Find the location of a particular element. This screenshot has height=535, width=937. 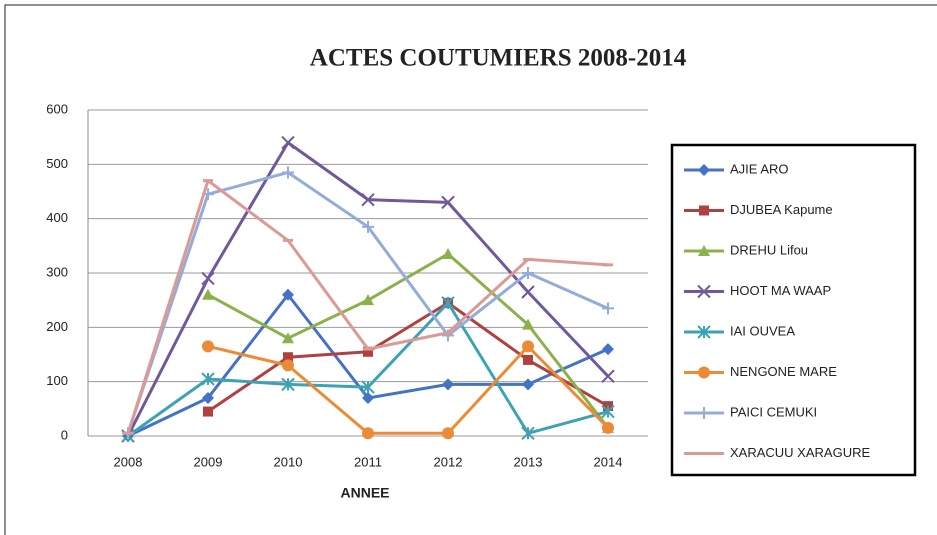

y-tick-label: 400 is located at coordinates (57, 217).